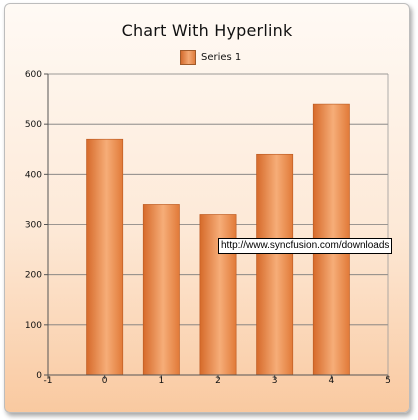 This screenshot has width=418, height=420. Describe the element at coordinates (388, 381) in the screenshot. I see `x-tick-label: 5` at that location.